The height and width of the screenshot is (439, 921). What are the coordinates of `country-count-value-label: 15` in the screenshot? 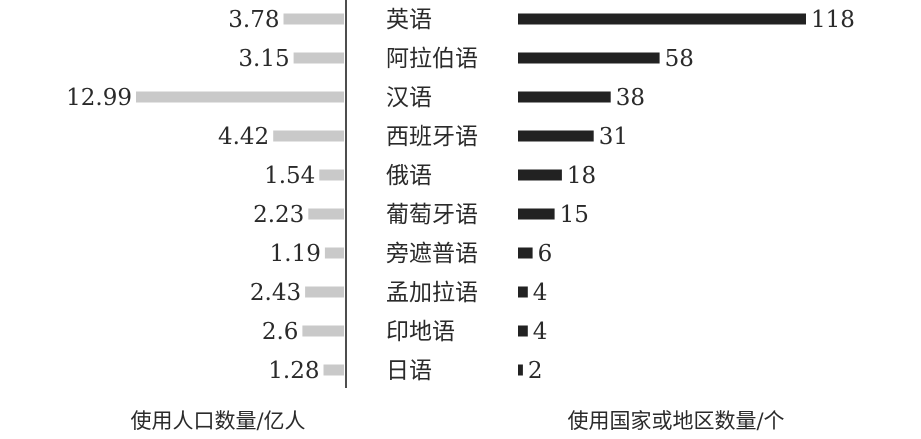 It's located at (574, 215).